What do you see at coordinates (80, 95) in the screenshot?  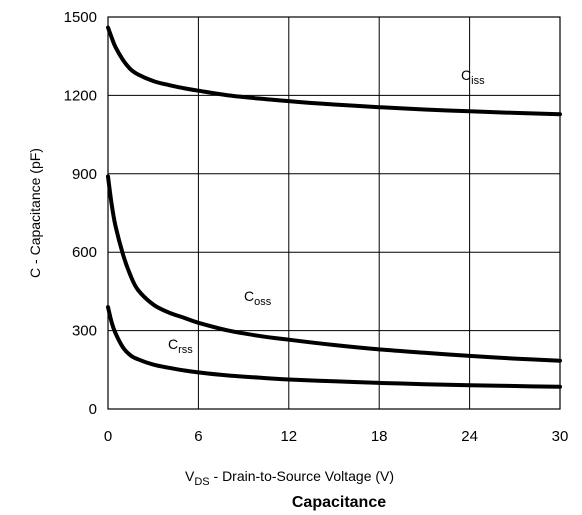 I see `y-tick-label: 1200` at bounding box center [80, 95].